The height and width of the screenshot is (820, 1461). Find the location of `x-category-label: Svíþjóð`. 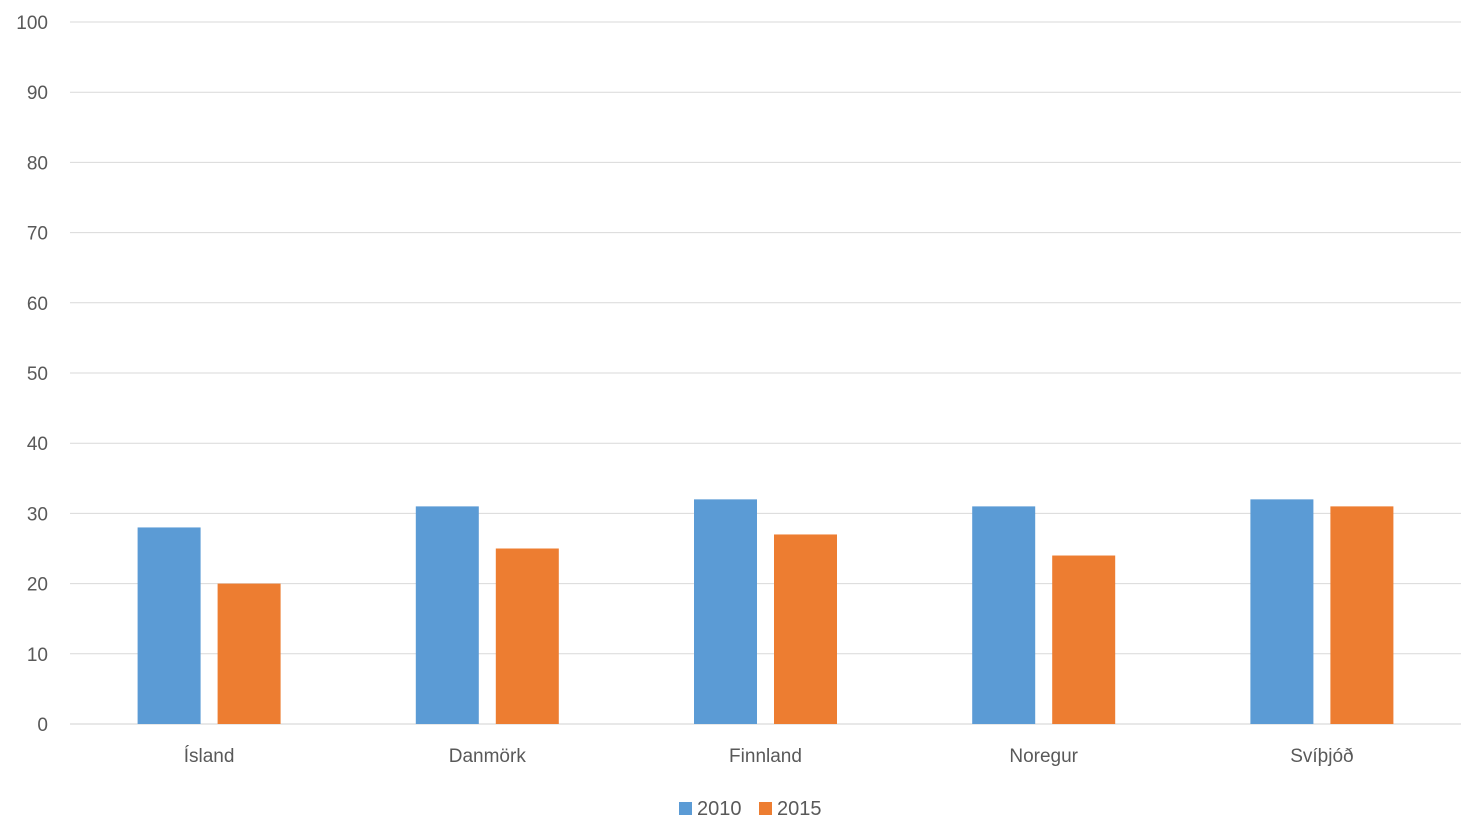

x-category-label: Svíþjóð is located at coordinates (1321, 756).